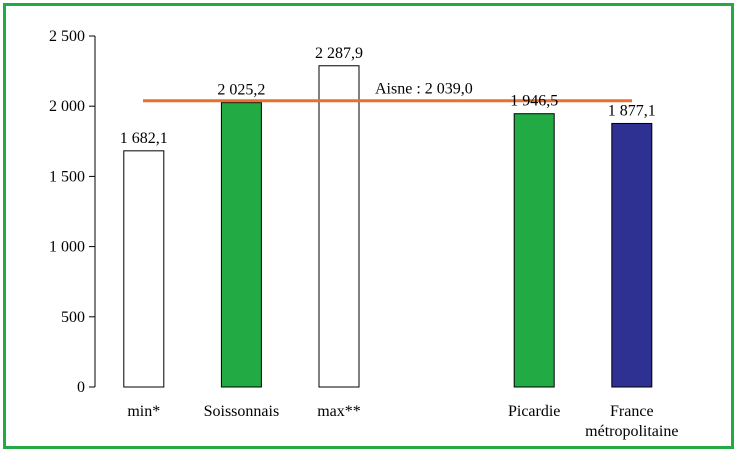  What do you see at coordinates (632, 110) in the screenshot?
I see `bar-value-label: 1 877,1` at bounding box center [632, 110].